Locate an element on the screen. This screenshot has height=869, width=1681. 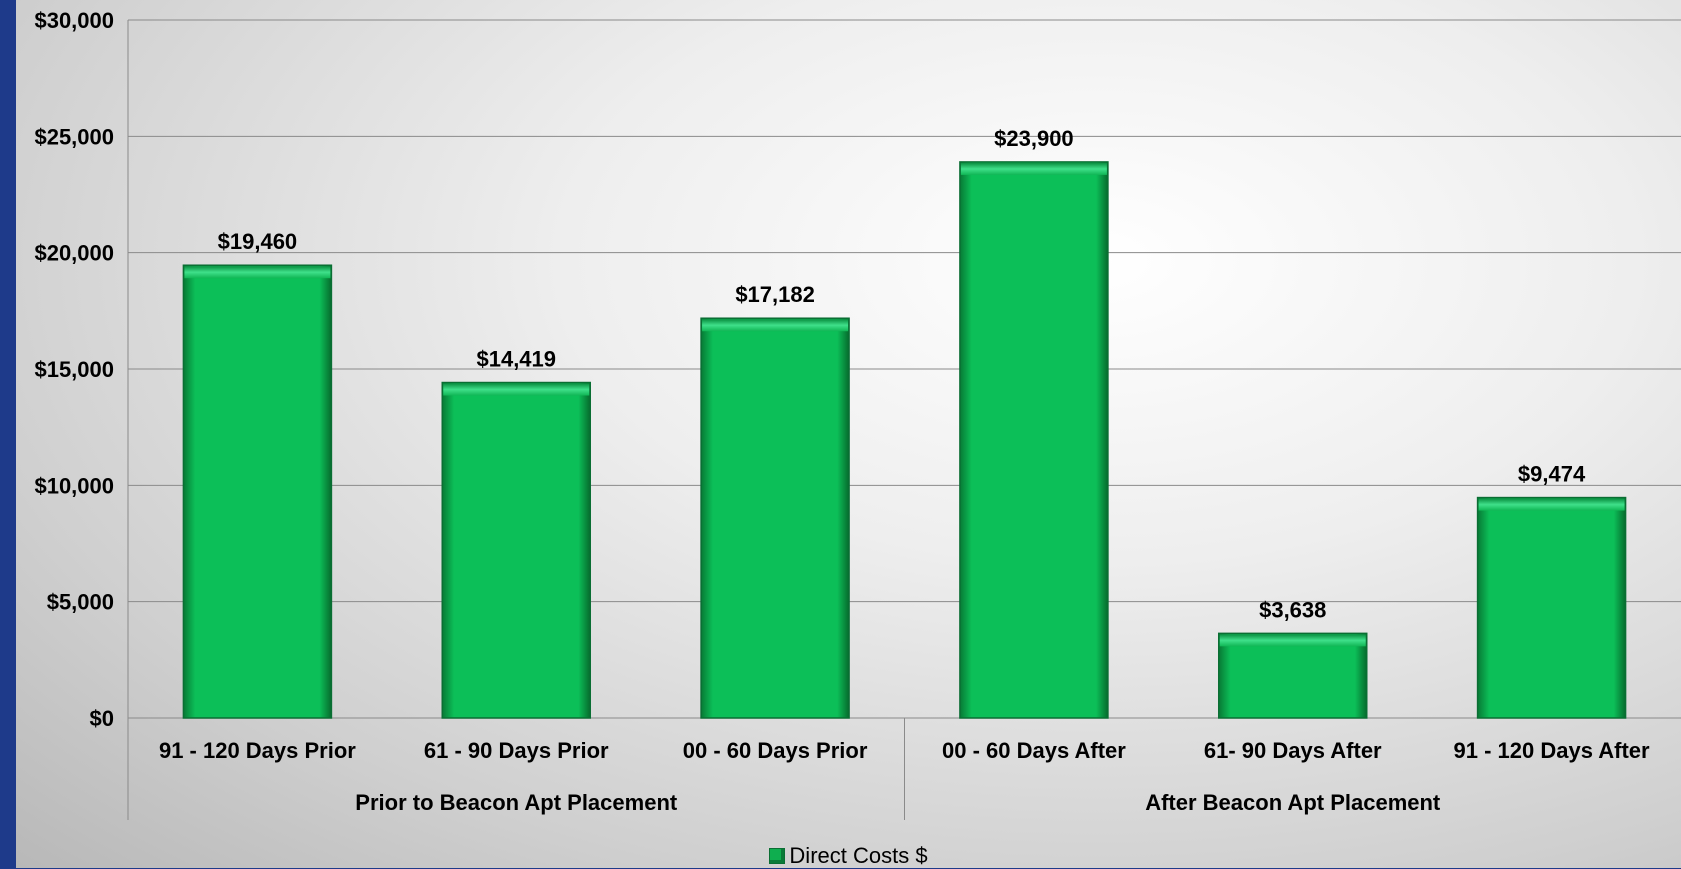
data-label: $9,474 is located at coordinates (1552, 474).